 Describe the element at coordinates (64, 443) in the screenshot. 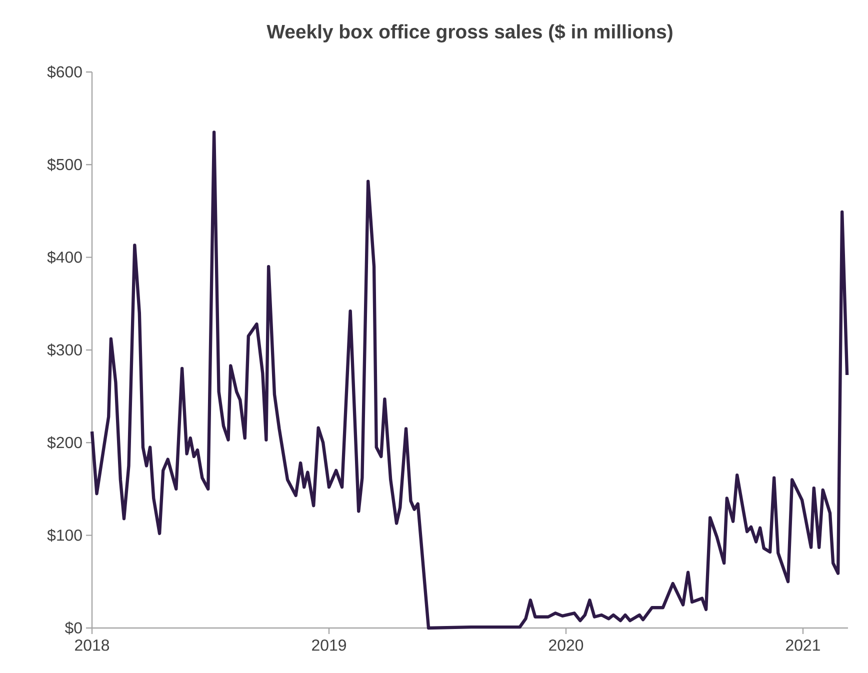

I see `y-tick-label: $200` at that location.